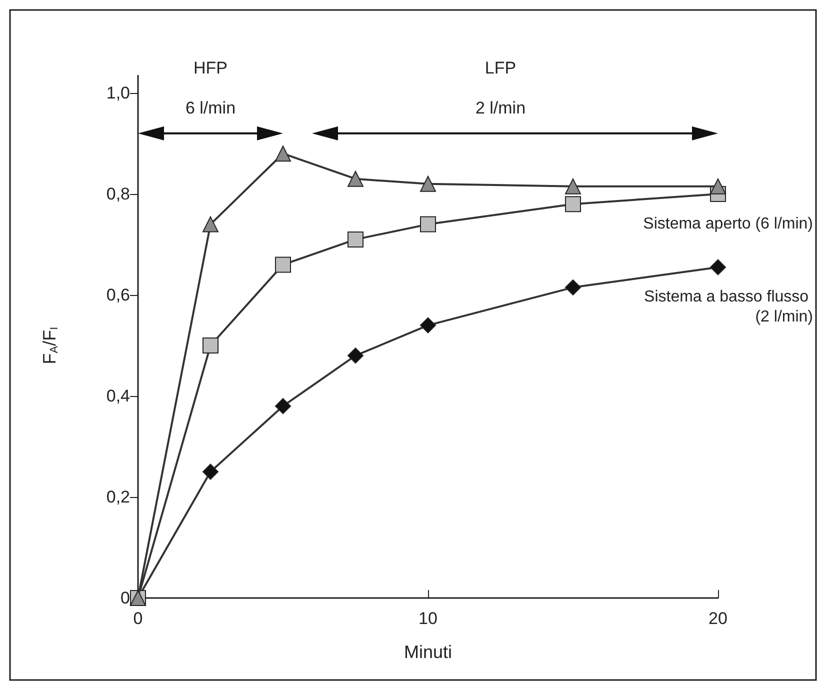 The image size is (826, 695). What do you see at coordinates (718, 618) in the screenshot?
I see `x-tick-label: 20` at bounding box center [718, 618].